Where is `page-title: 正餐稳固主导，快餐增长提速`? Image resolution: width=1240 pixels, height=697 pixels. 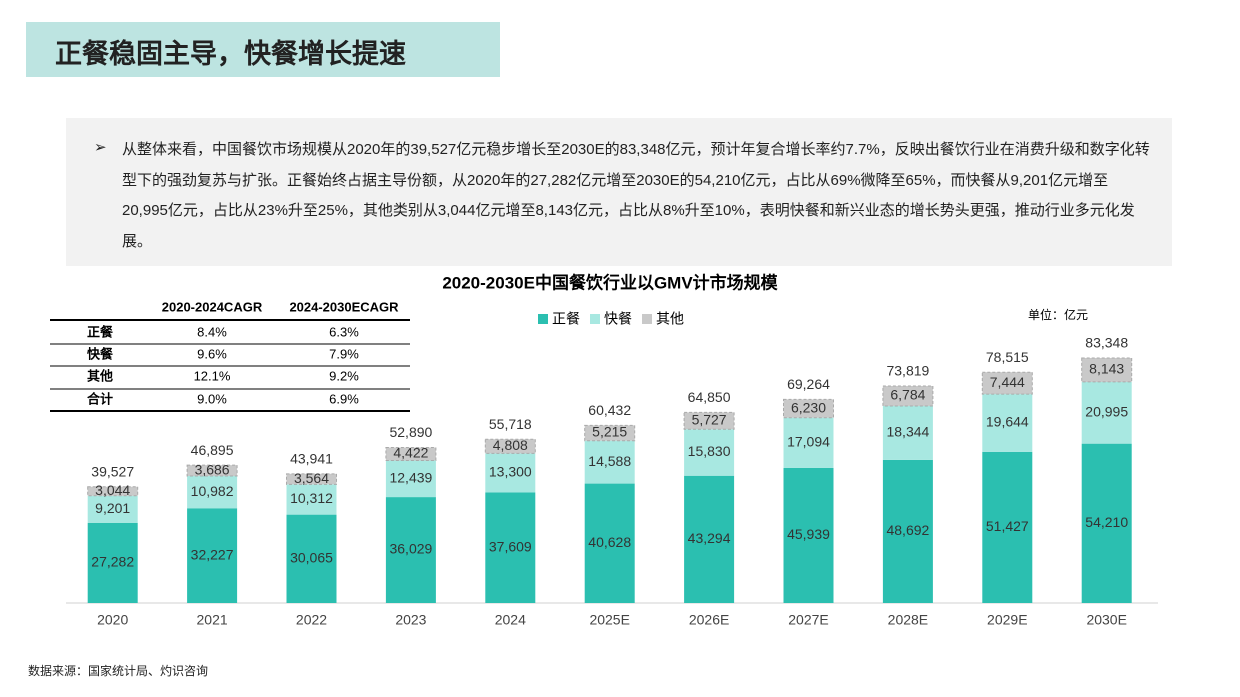
page-title: 正餐稳固主导，快餐增长提速 is located at coordinates (230, 54).